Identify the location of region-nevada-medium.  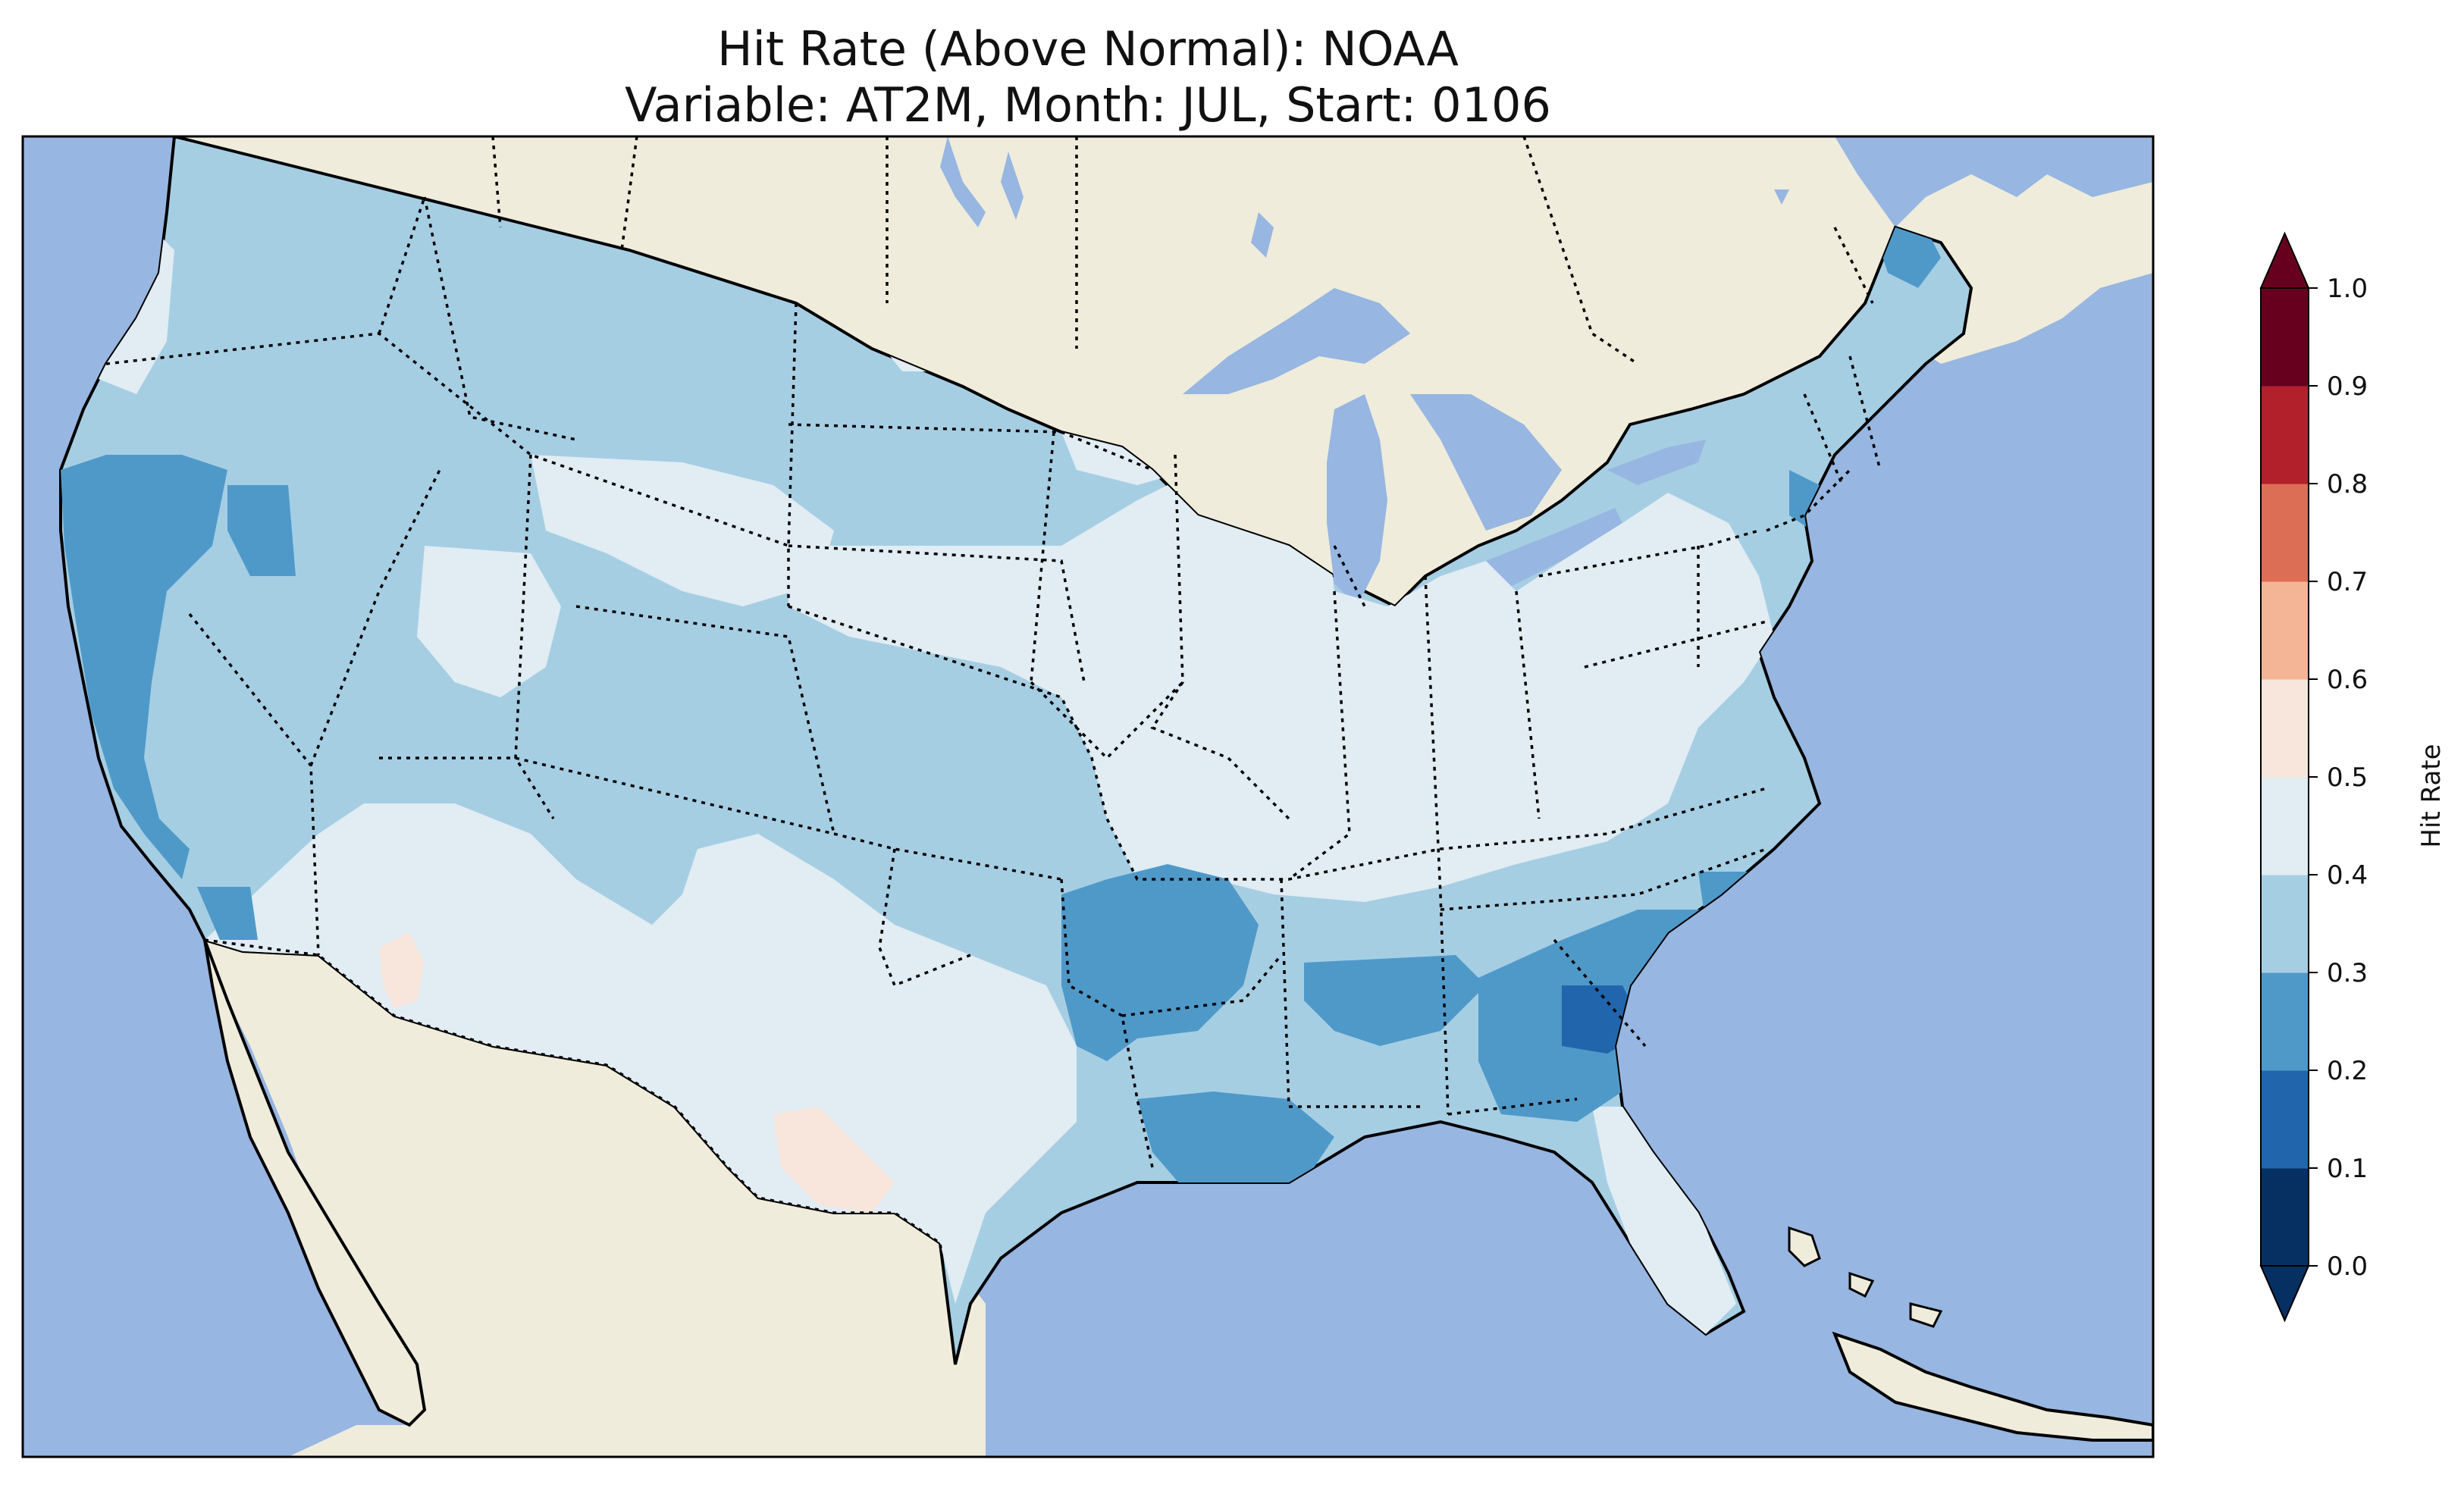
(261, 530).